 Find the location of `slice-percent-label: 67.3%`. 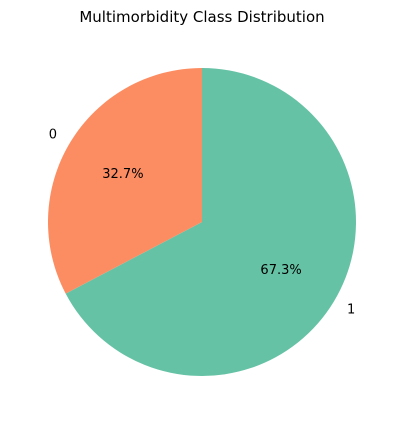

slice-percent-label: 67.3% is located at coordinates (280, 270).